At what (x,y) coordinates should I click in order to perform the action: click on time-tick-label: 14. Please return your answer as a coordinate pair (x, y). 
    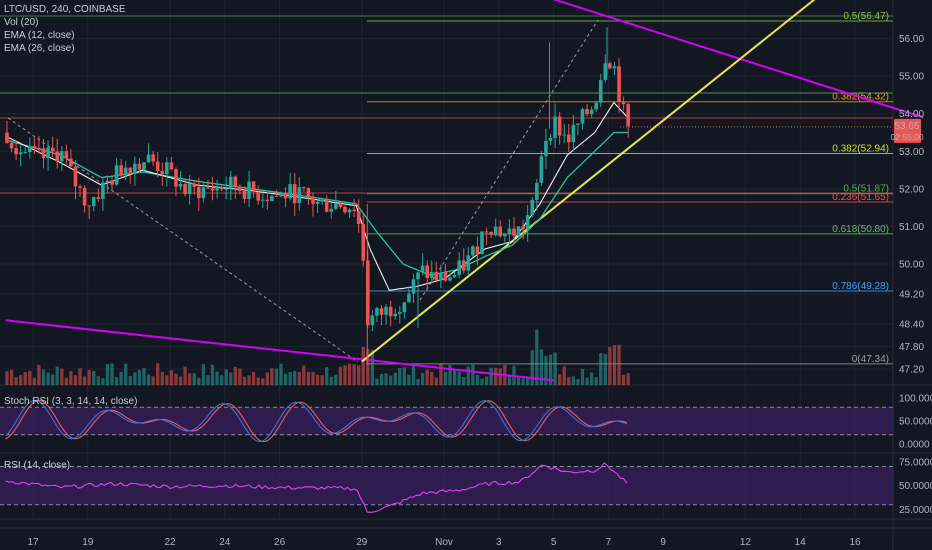
    Looking at the image, I should click on (801, 542).